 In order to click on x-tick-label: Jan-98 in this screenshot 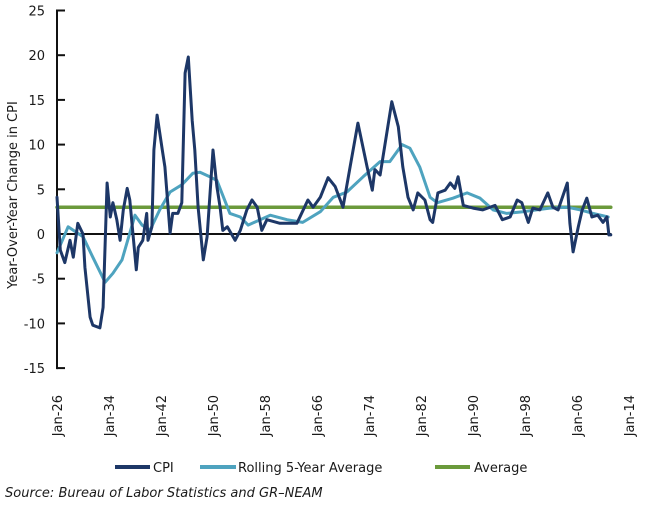, I will do `click(526, 416)`.